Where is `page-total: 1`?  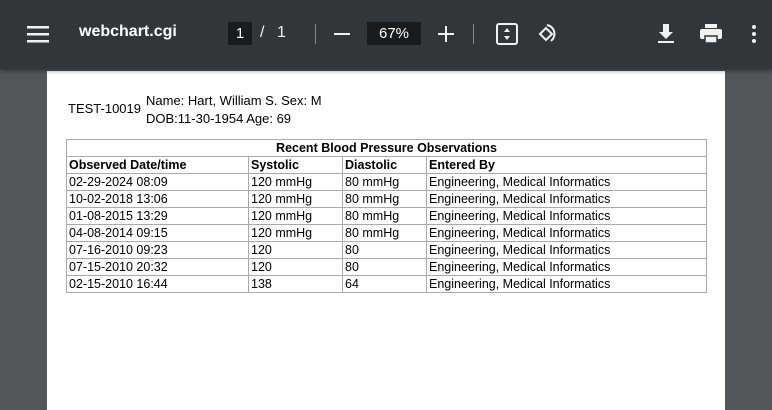 page-total: 1 is located at coordinates (281, 32).